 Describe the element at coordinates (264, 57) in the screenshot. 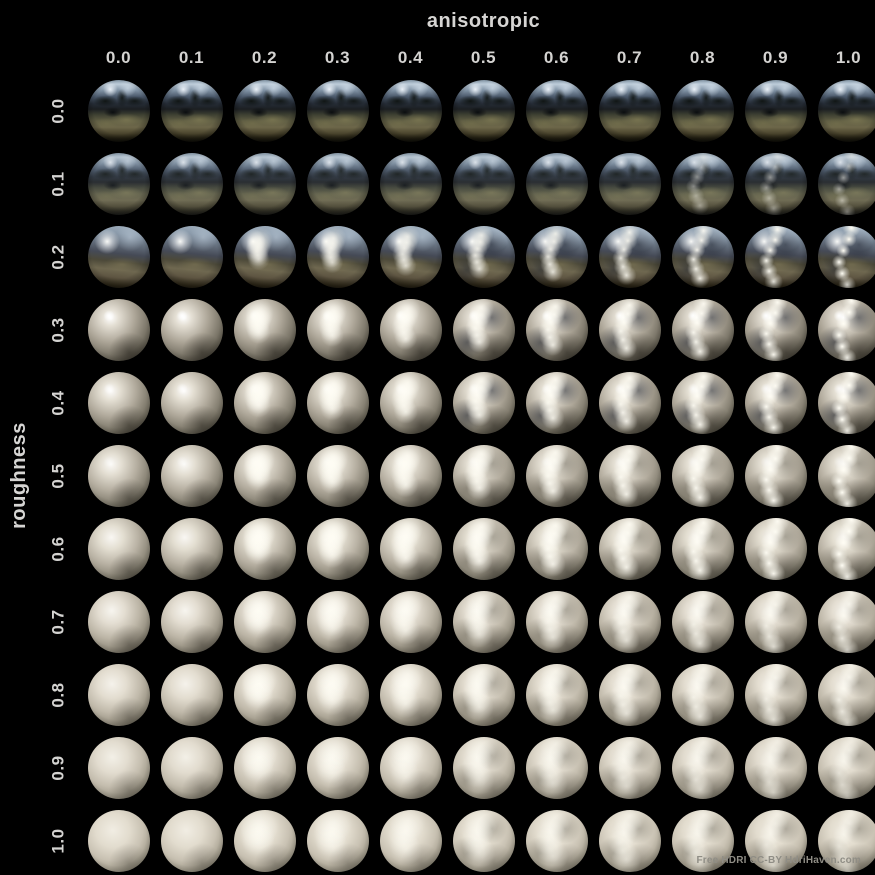

I see `column-tick-label: 0.2` at that location.